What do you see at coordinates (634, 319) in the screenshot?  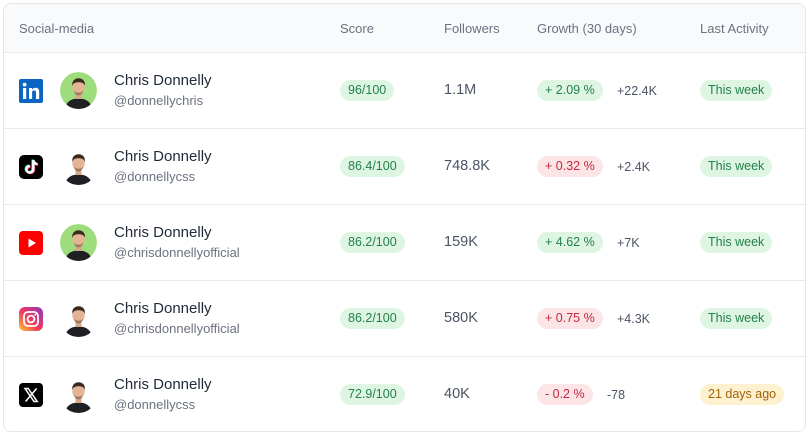 I see `growth-delta: +4.3K` at bounding box center [634, 319].